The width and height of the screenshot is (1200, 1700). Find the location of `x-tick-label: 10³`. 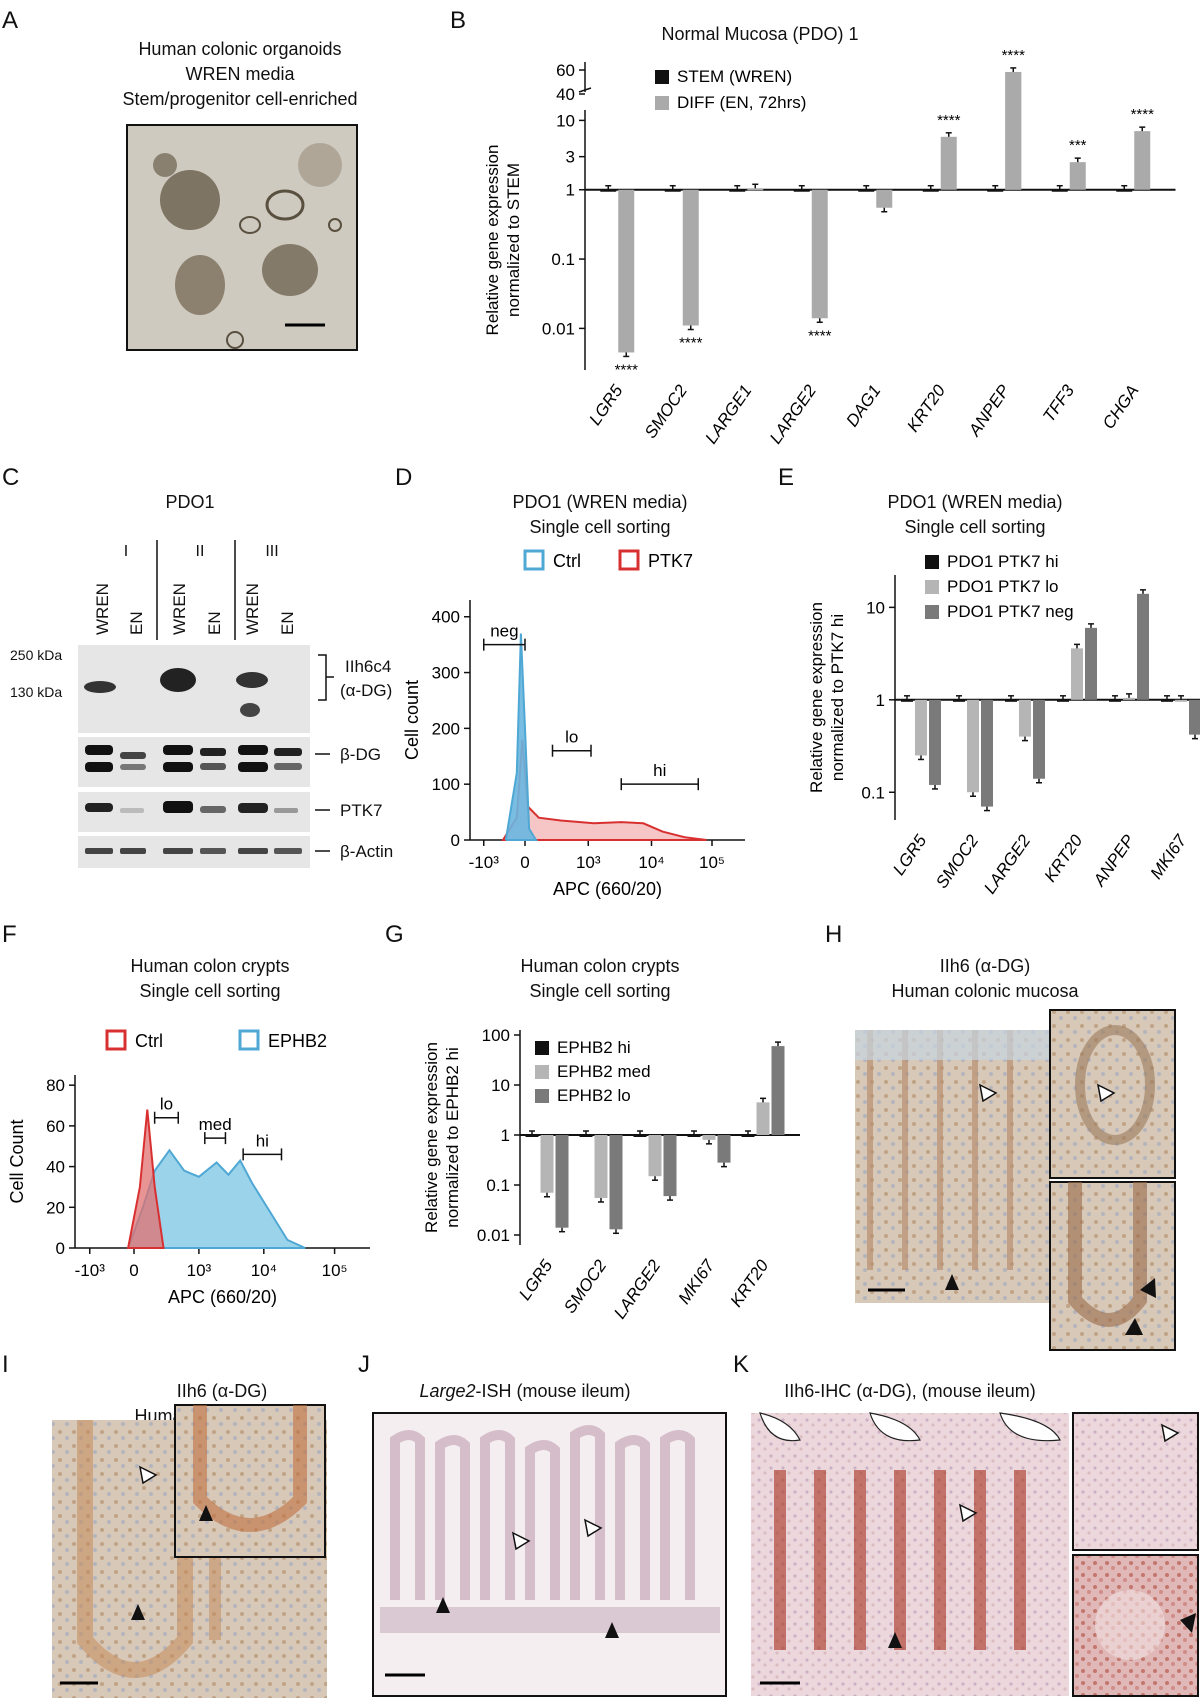

x-tick-label: 10³ is located at coordinates (588, 862).